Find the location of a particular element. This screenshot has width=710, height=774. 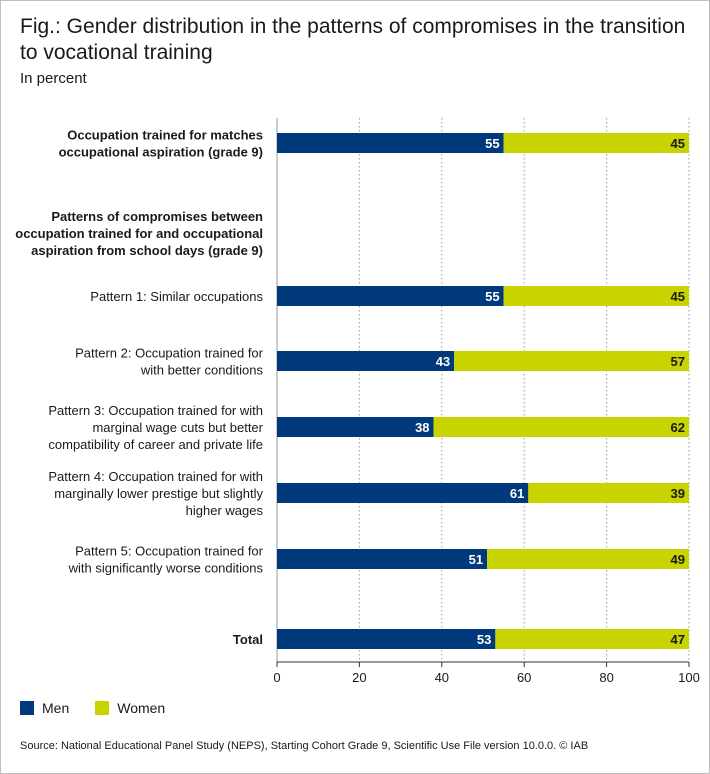

legend: Men Women is located at coordinates (105, 708).